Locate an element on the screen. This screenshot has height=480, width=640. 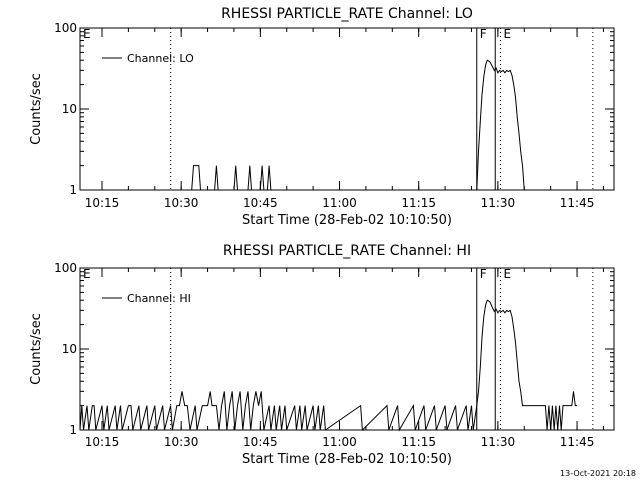
legend-label: Channel: LO is located at coordinates (160, 58).